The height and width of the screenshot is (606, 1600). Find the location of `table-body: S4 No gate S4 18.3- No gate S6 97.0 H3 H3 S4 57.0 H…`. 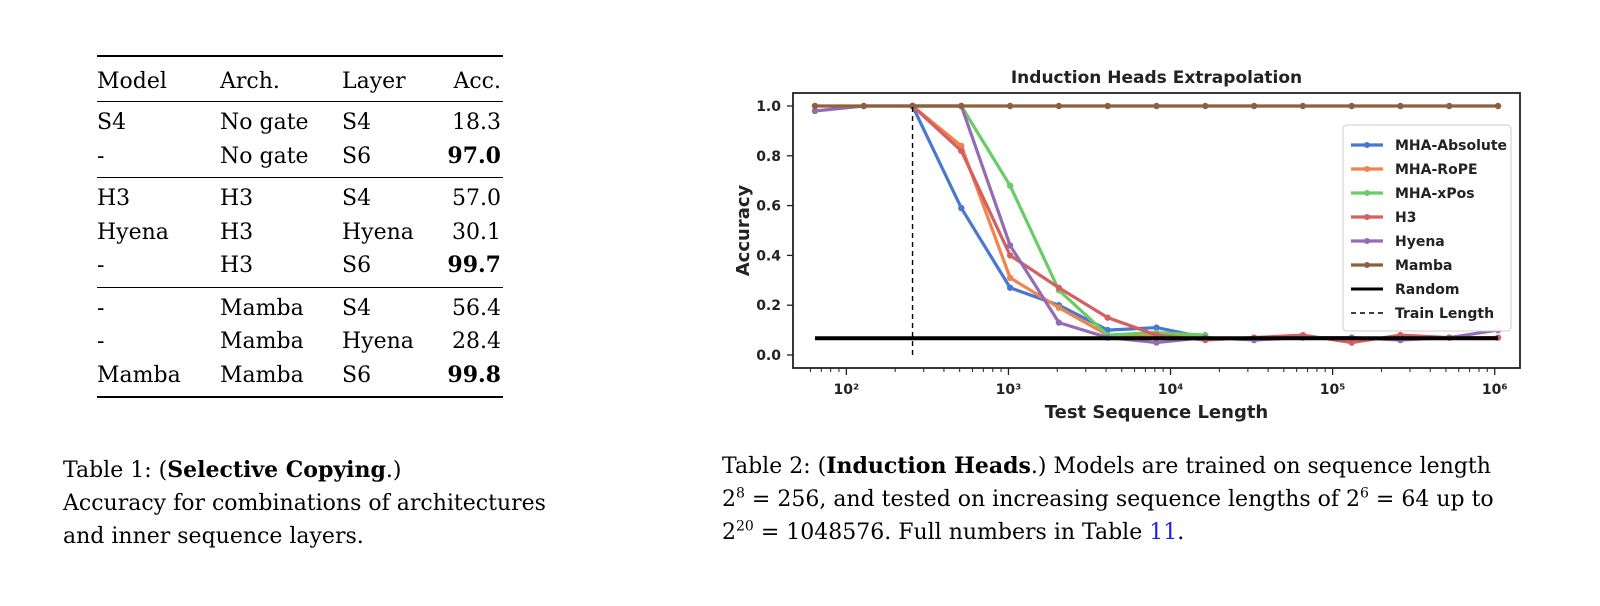

table-body: S4 No gate S4 18.3- No gate S6 97.0 H3 H3 S4 57.0 H… is located at coordinates (300, 249).